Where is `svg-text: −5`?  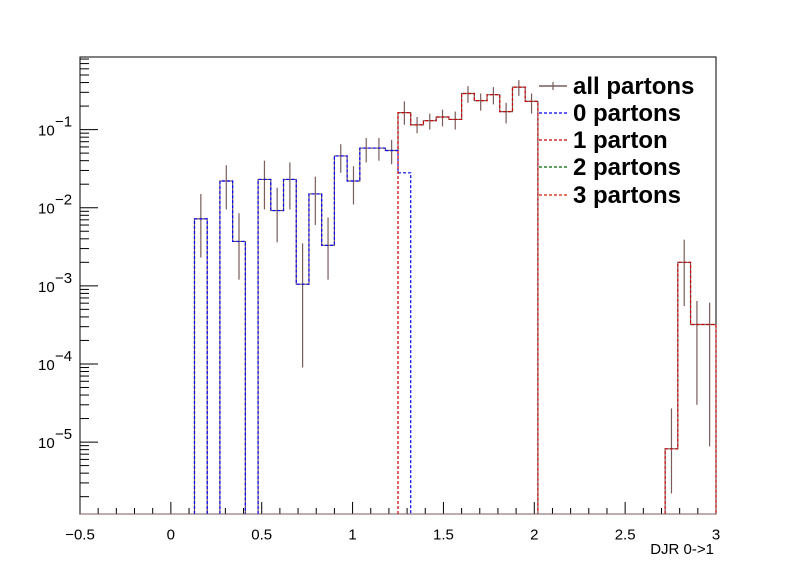 svg-text: −5 is located at coordinates (63, 434).